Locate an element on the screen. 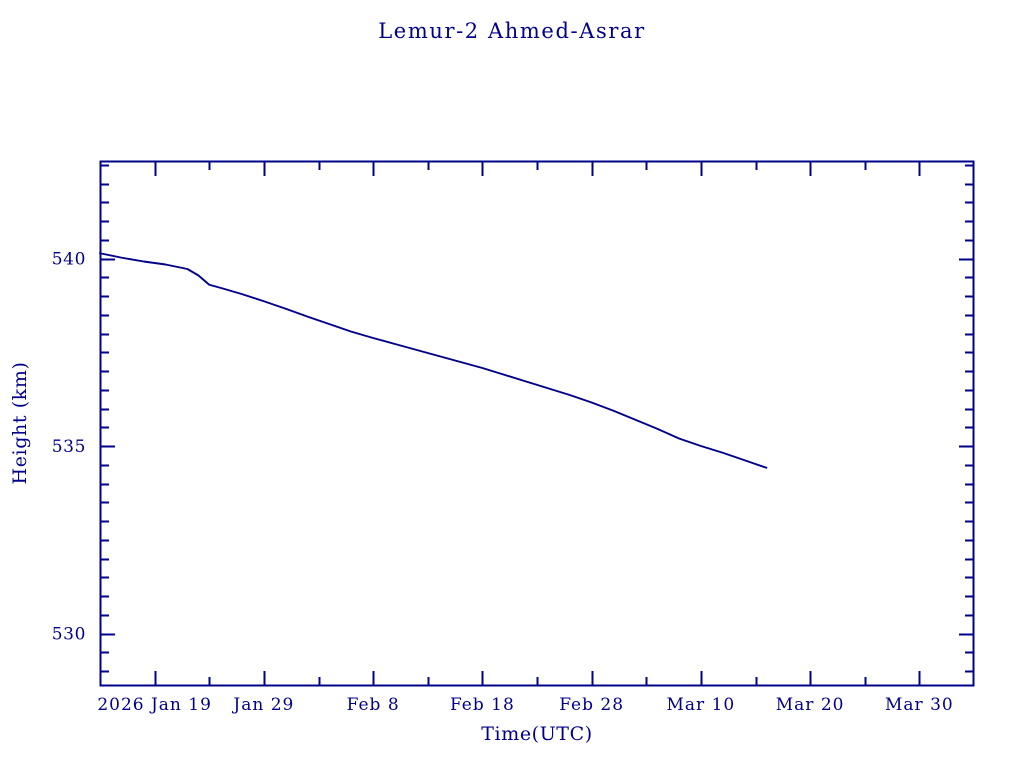 This screenshot has width=1024, height=768. y-tick-label: 535 is located at coordinates (69, 447).